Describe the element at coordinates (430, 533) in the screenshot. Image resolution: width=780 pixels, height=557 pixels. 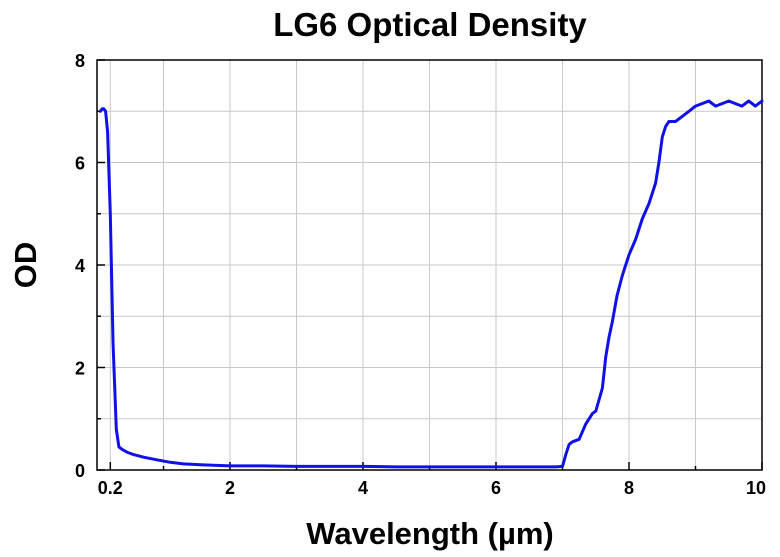
I see `x-axis-title: Wavelength (µm)` at that location.